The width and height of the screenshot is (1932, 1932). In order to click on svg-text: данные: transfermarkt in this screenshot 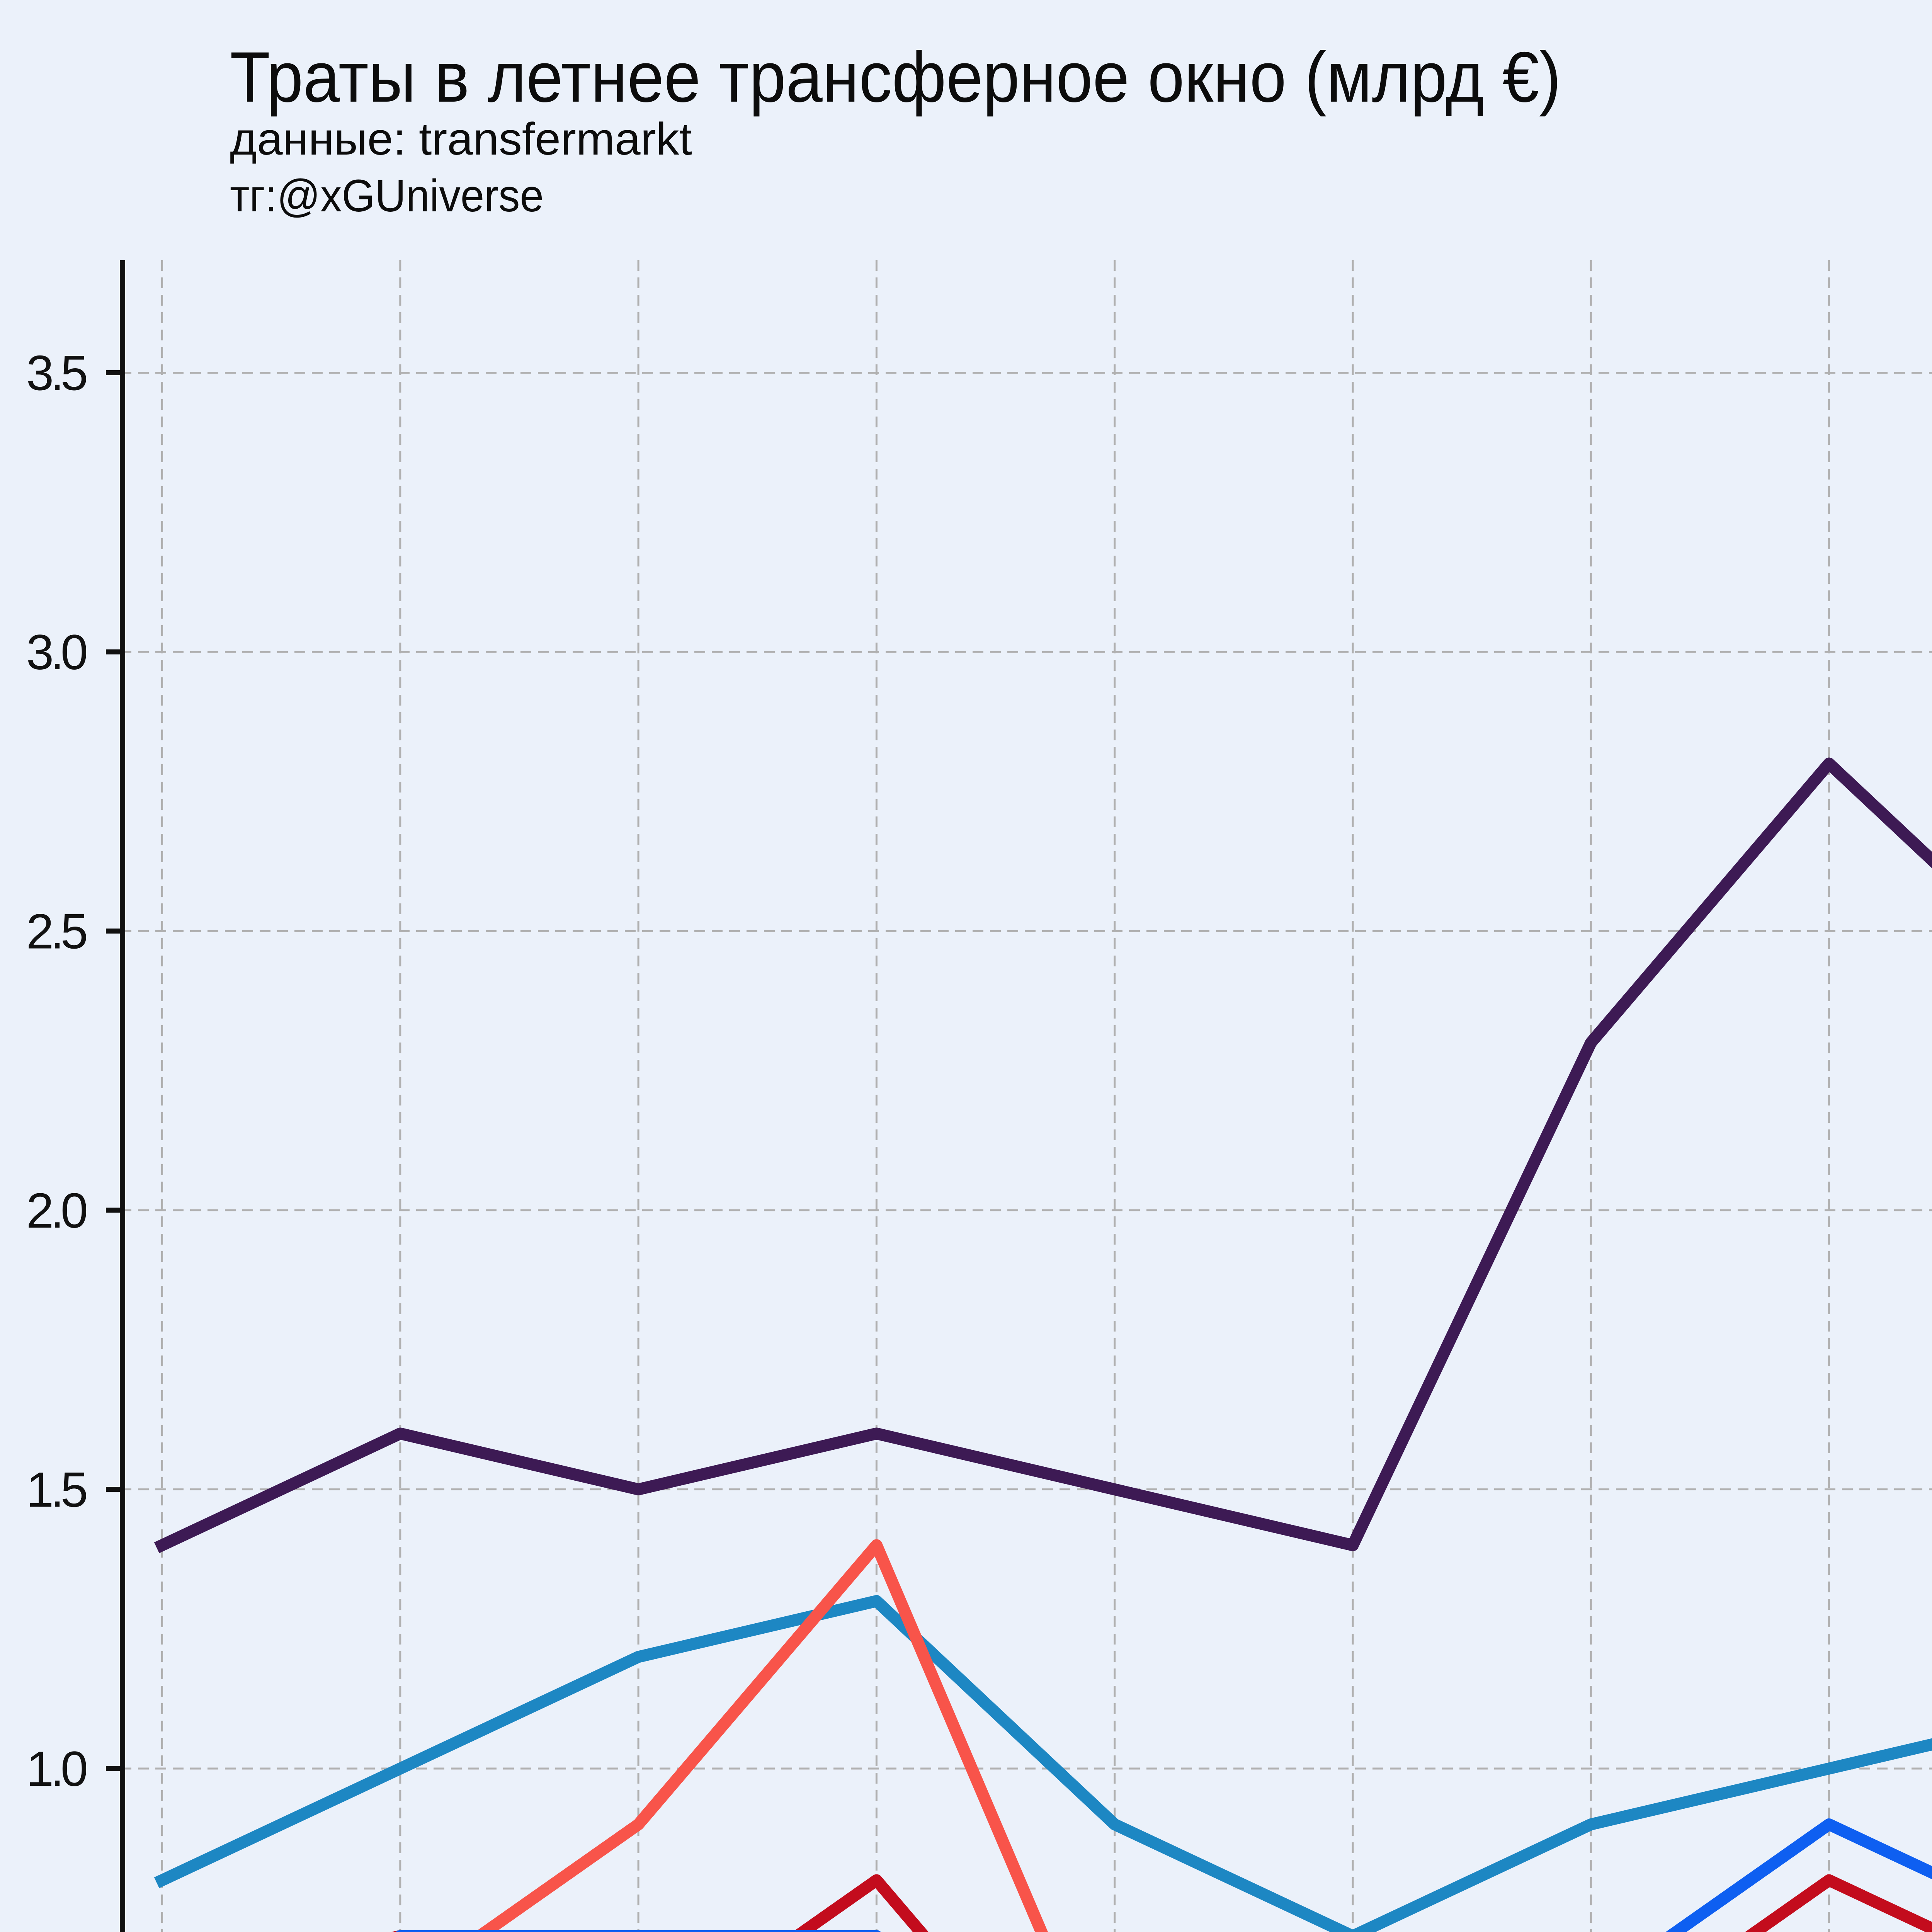, I will do `click(461, 139)`.